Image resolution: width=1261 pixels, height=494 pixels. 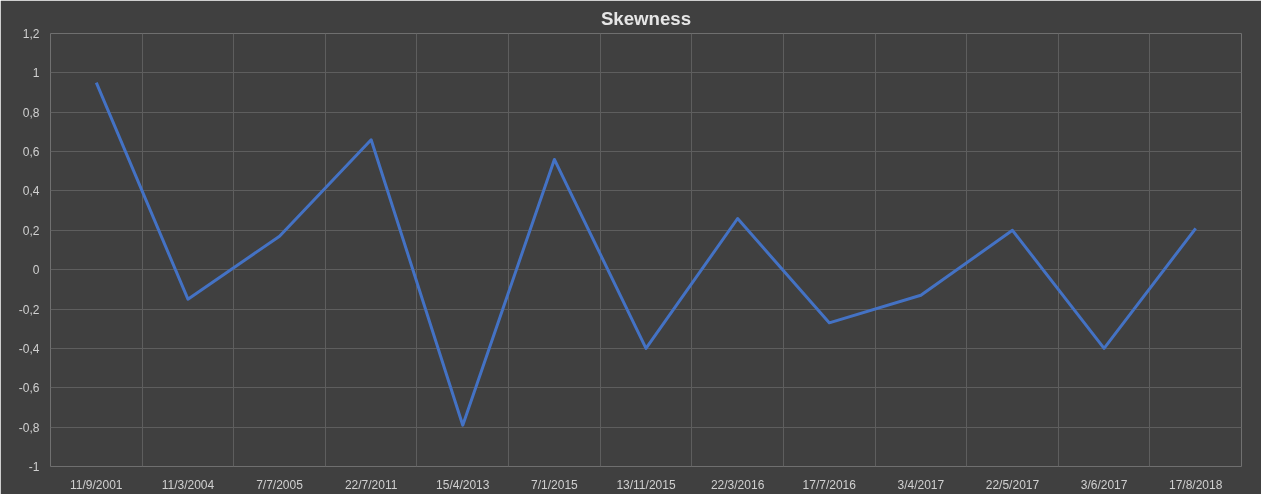 I want to click on x-tick-label: 3/6/2017, so click(x=1104, y=484).